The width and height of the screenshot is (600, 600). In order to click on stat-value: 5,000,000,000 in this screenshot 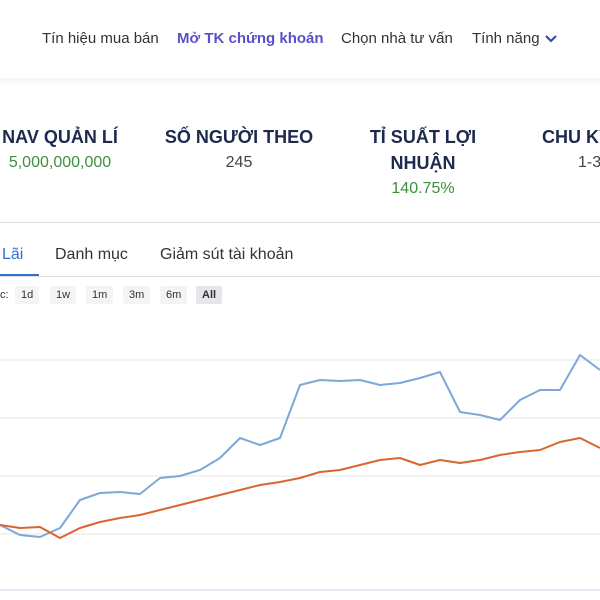, I will do `click(60, 162)`.